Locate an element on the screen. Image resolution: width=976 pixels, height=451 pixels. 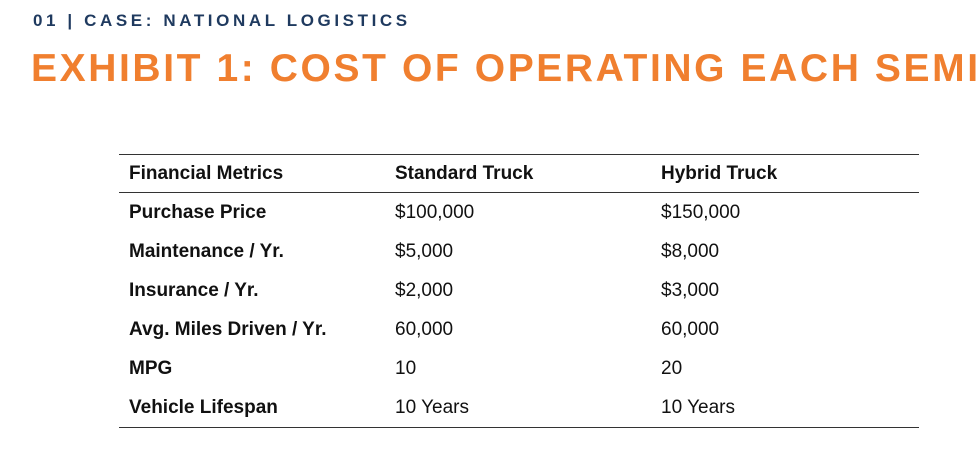
case-kicker: 01 | CASE: NATIONAL LOGISTICS is located at coordinates (222, 20).